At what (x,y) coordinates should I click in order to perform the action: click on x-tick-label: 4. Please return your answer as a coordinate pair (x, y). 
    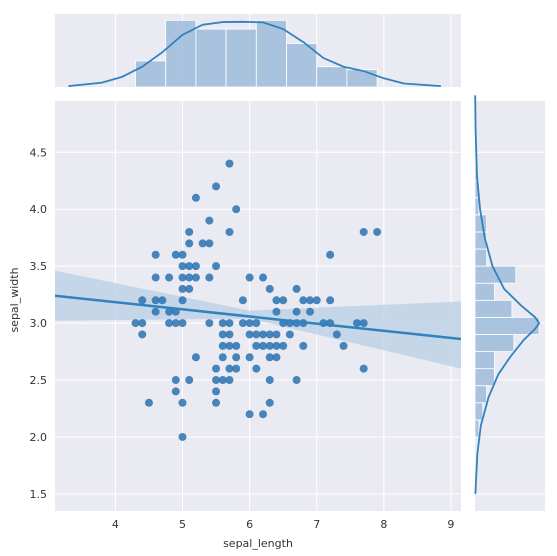
    Looking at the image, I should click on (115, 524).